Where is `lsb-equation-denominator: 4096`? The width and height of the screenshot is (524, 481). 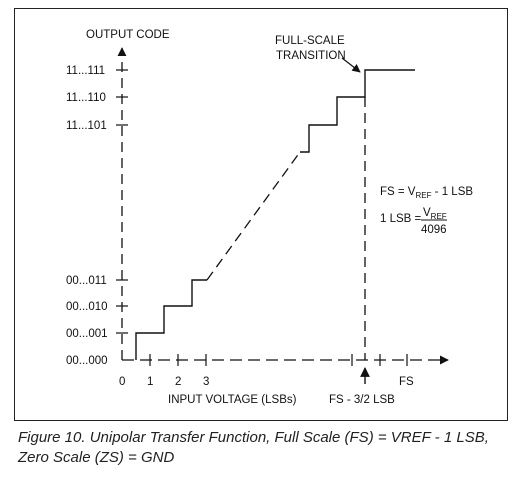 lsb-equation-denominator: 4096 is located at coordinates (434, 230).